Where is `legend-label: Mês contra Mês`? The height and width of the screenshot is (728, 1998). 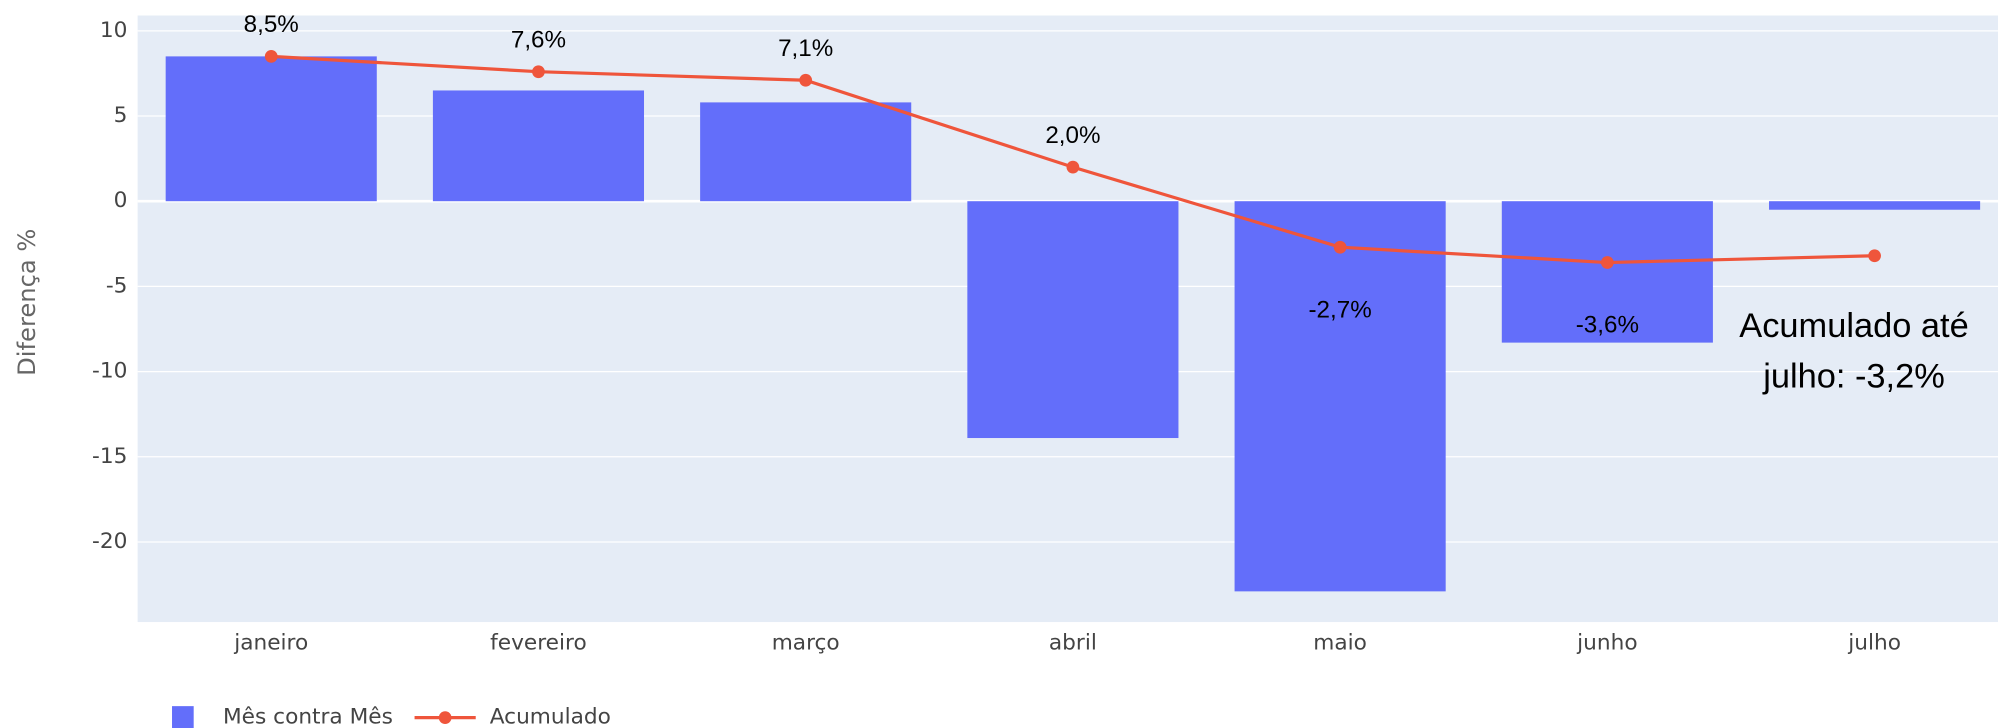 legend-label: Mês contra Mês is located at coordinates (308, 716).